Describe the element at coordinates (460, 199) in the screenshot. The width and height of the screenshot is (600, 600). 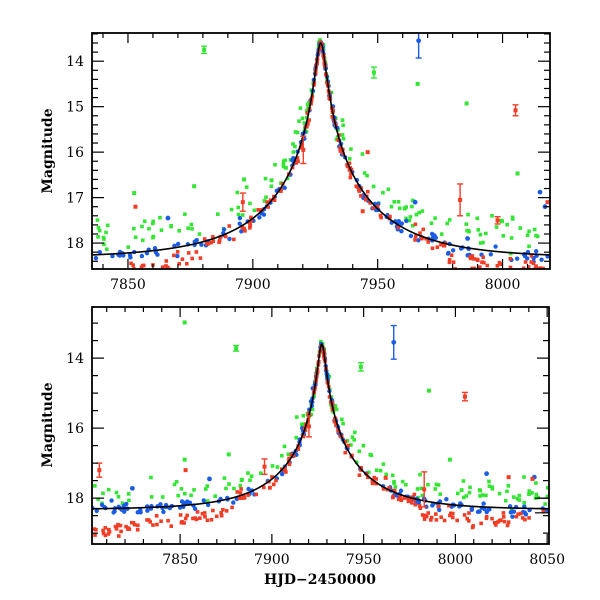
I see `top-outlier-red` at that location.